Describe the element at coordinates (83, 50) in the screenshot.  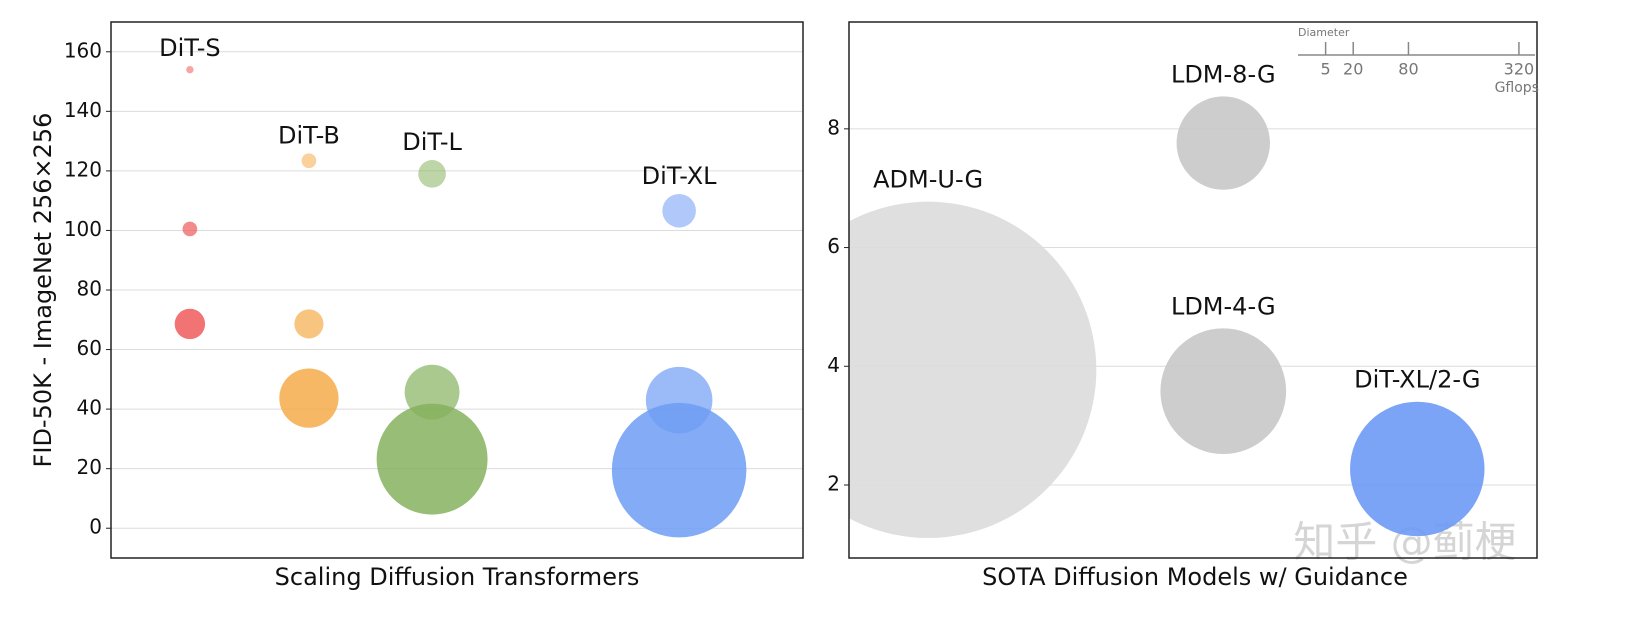
I see `y-tick-label: 160` at that location.